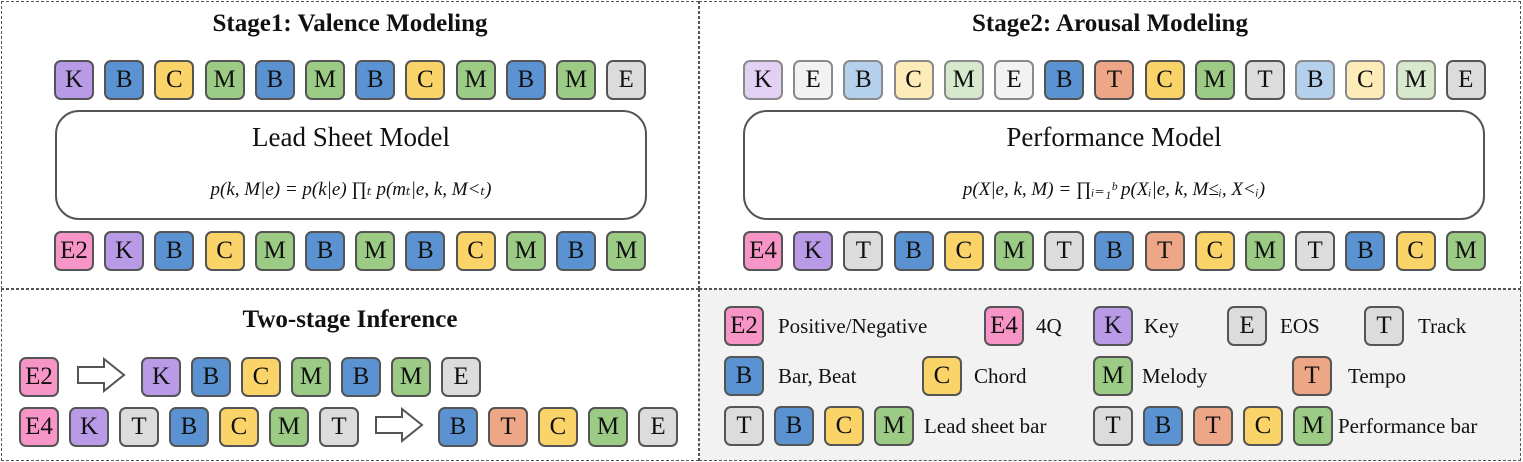 Image resolution: width=1523 pixels, height=462 pixels. What do you see at coordinates (942, 376) in the screenshot?
I see `legend-chord-token: C` at bounding box center [942, 376].